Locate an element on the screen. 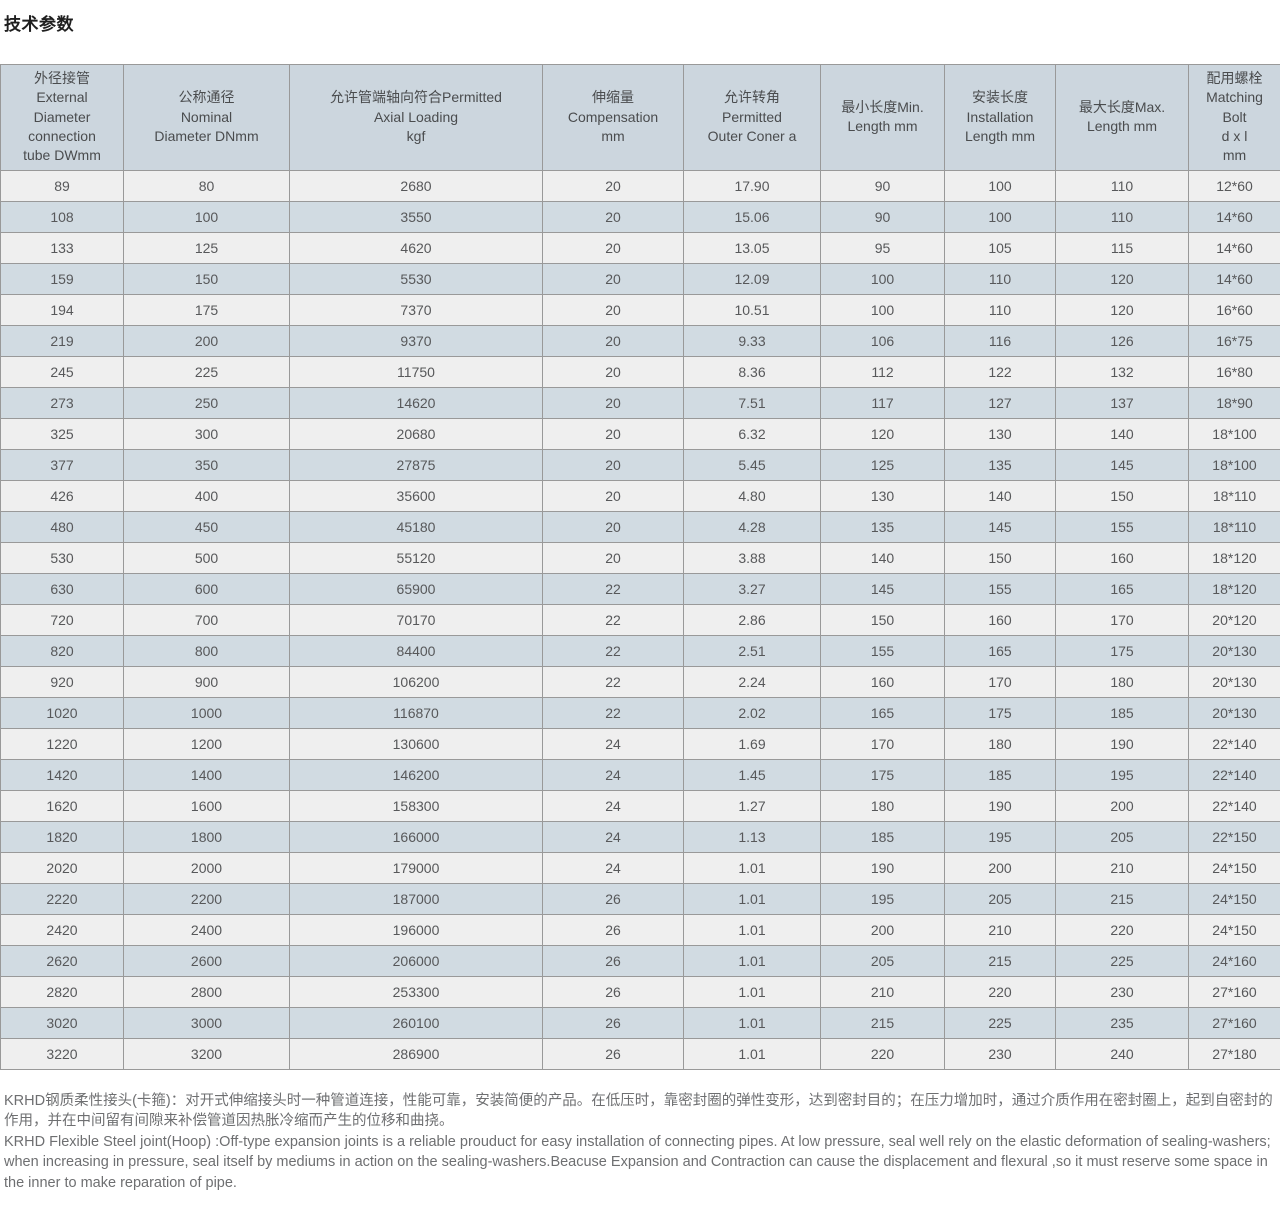 The width and height of the screenshot is (1280, 1209). table-cell: 3200 is located at coordinates (207, 1053).